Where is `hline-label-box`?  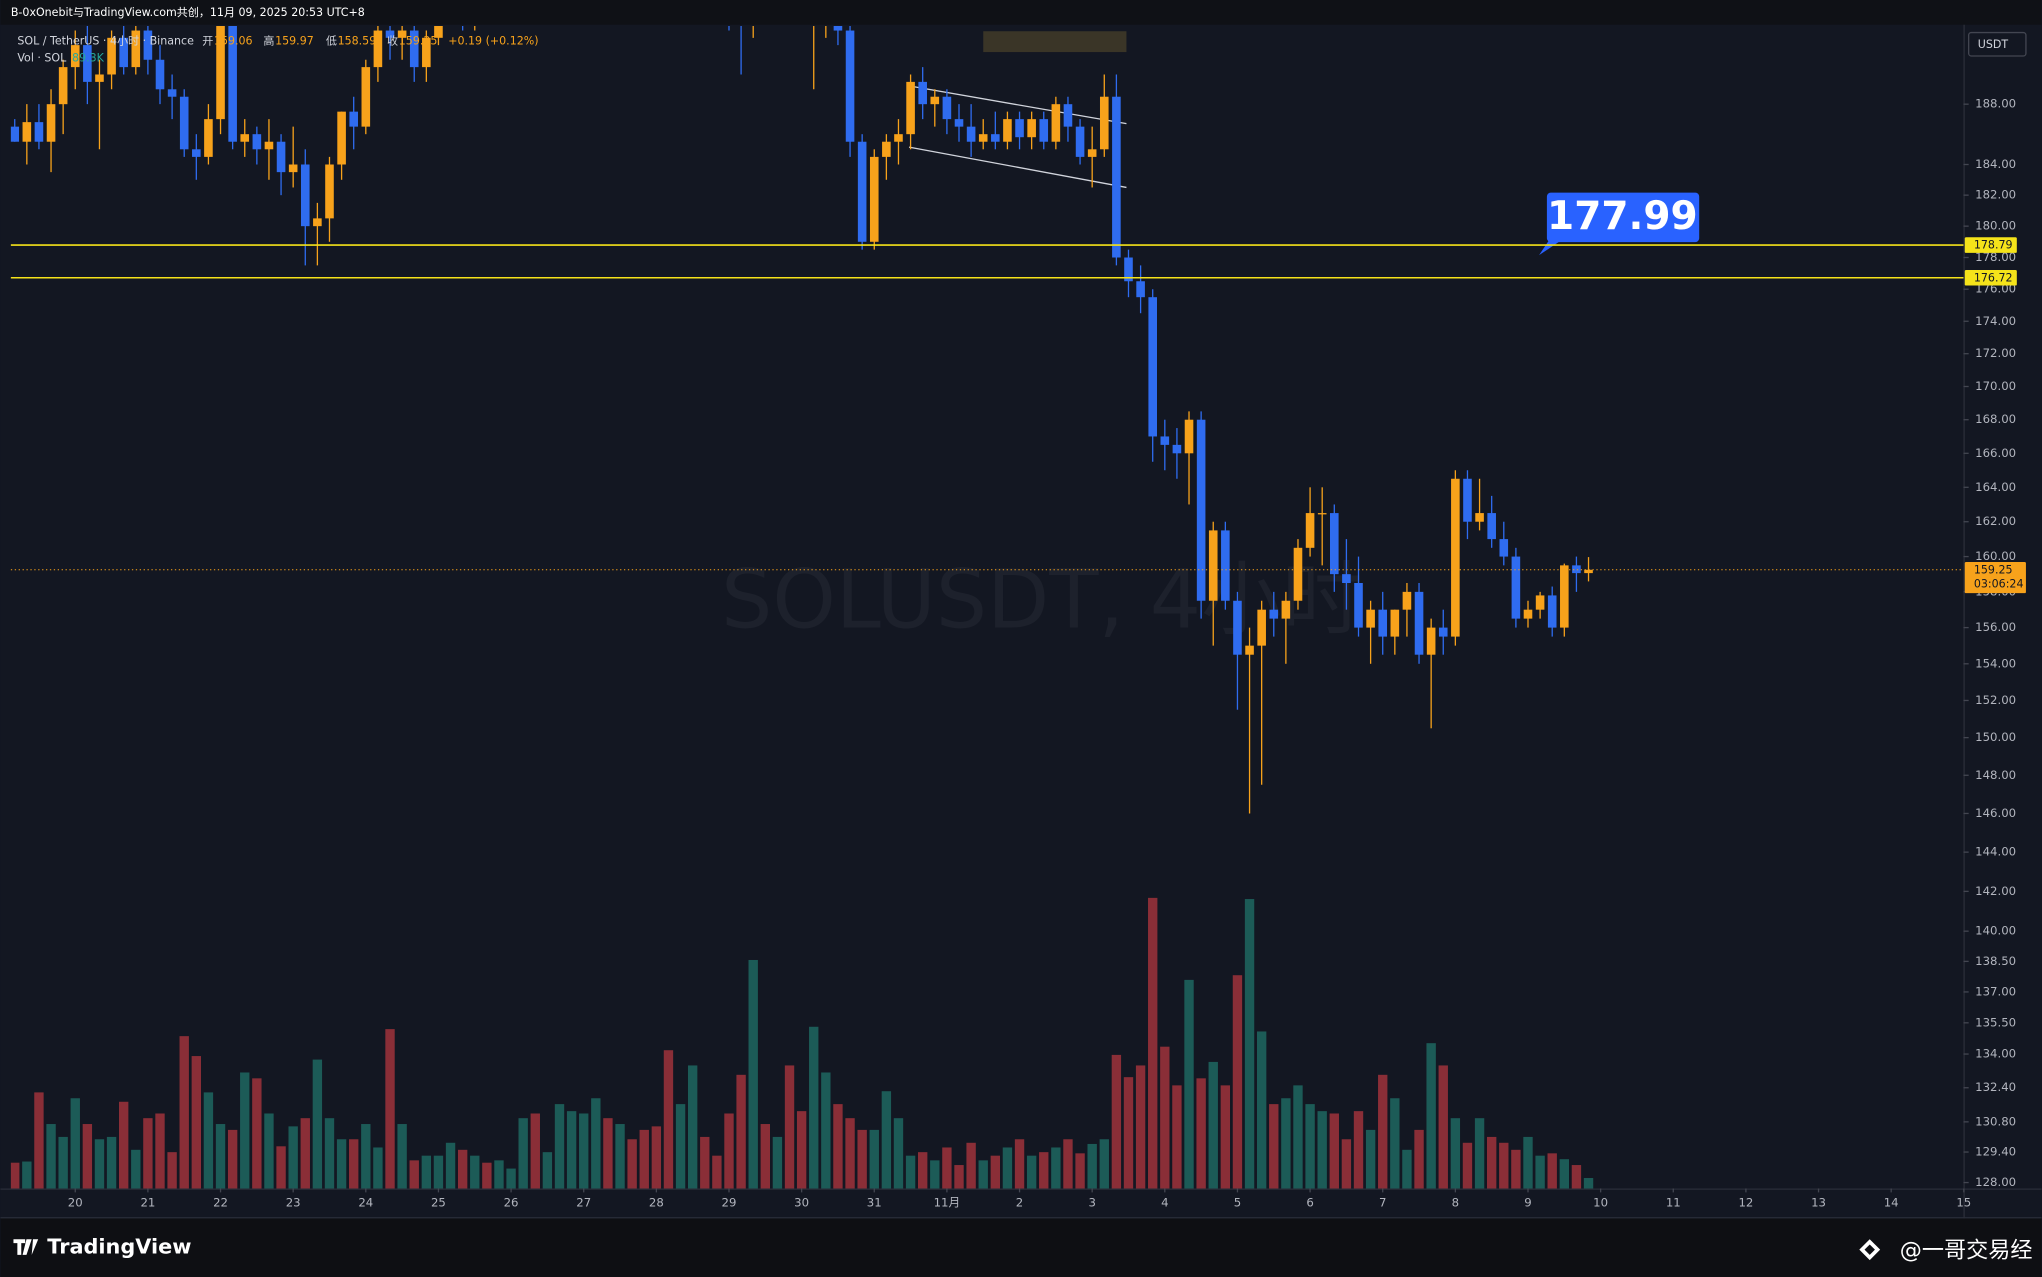 hline-label-box is located at coordinates (1990, 245).